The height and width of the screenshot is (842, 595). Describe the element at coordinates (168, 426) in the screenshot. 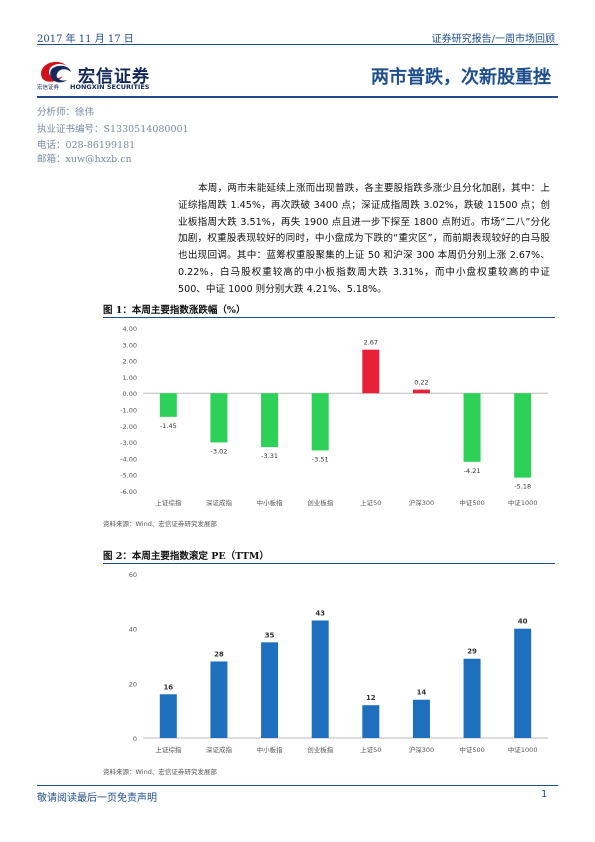

I see `data-label: -1.45` at that location.